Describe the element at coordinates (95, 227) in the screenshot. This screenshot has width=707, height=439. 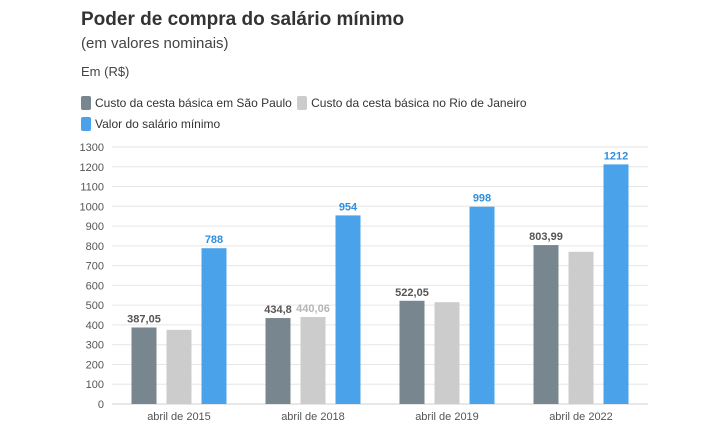
I see `y-tick-label: 900` at that location.